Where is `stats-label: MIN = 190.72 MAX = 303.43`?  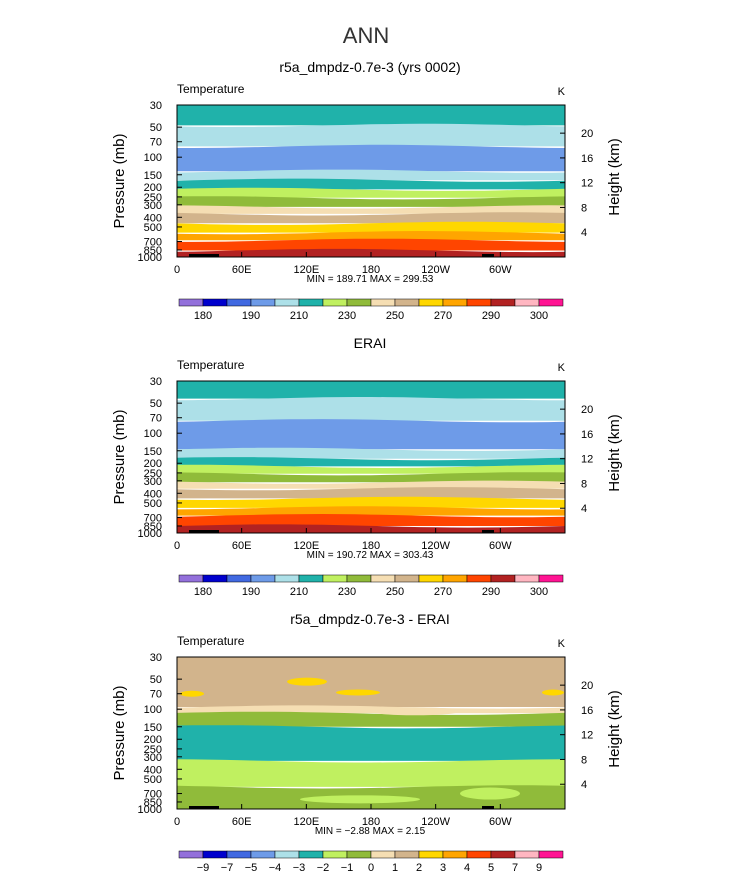
stats-label: MIN = 190.72 MAX = 303.43 is located at coordinates (370, 555).